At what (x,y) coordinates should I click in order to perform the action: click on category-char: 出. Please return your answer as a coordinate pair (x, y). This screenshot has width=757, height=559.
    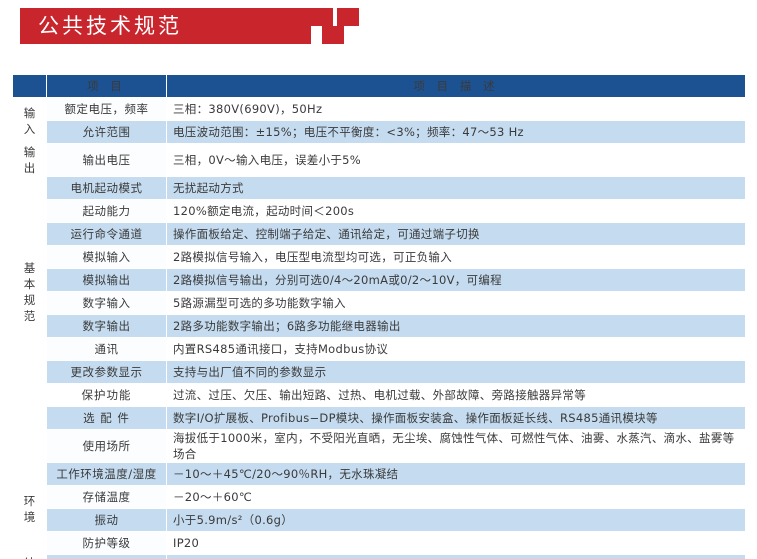
    Looking at the image, I should click on (29, 168).